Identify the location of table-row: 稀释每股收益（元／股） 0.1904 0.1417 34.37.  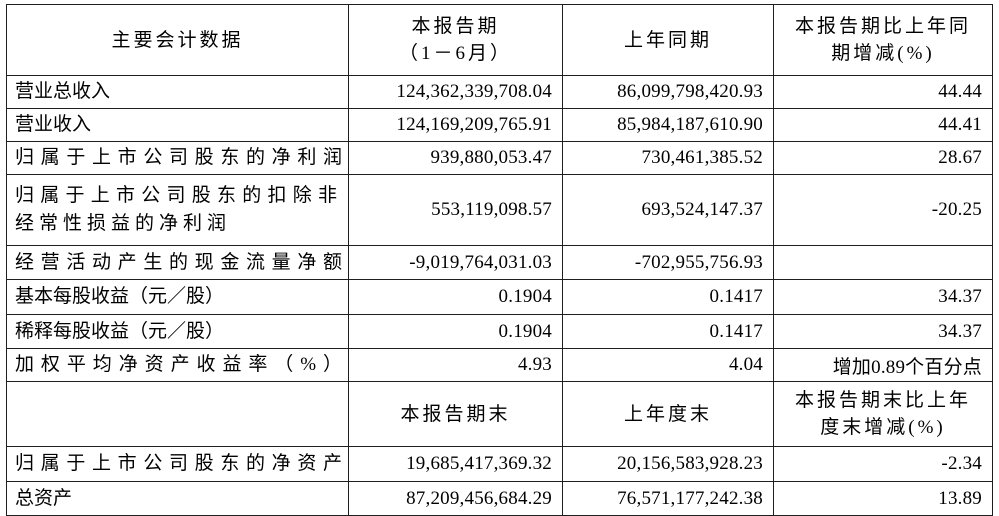
(499, 331).